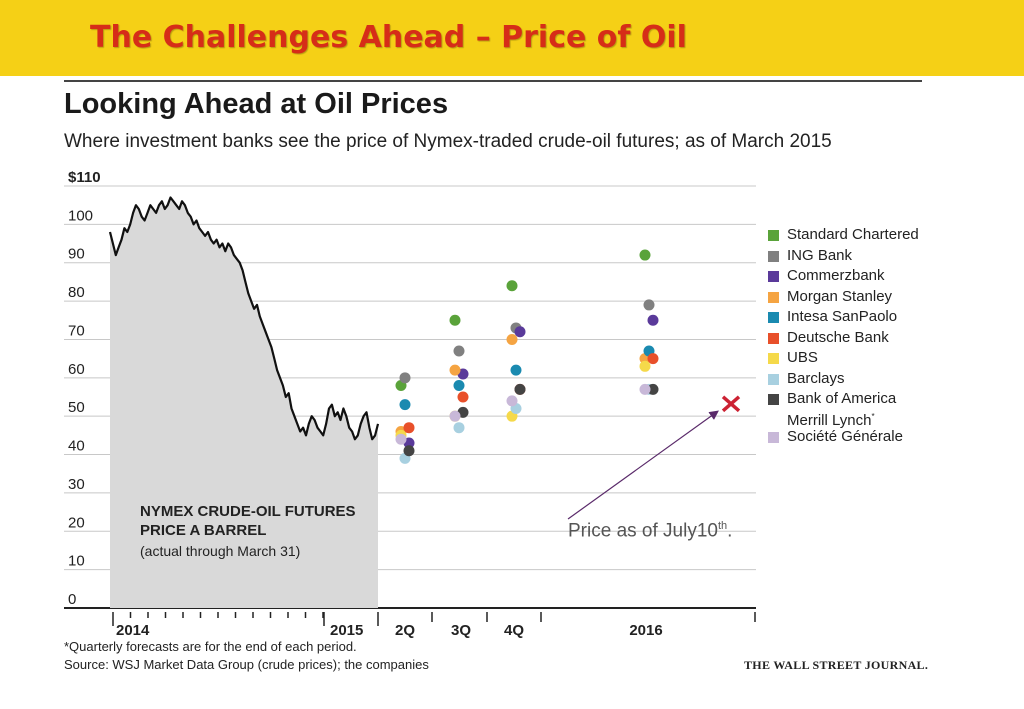 This screenshot has height=709, width=1024. Describe the element at coordinates (838, 337) in the screenshot. I see `legend-label: Deutsche Bank` at that location.